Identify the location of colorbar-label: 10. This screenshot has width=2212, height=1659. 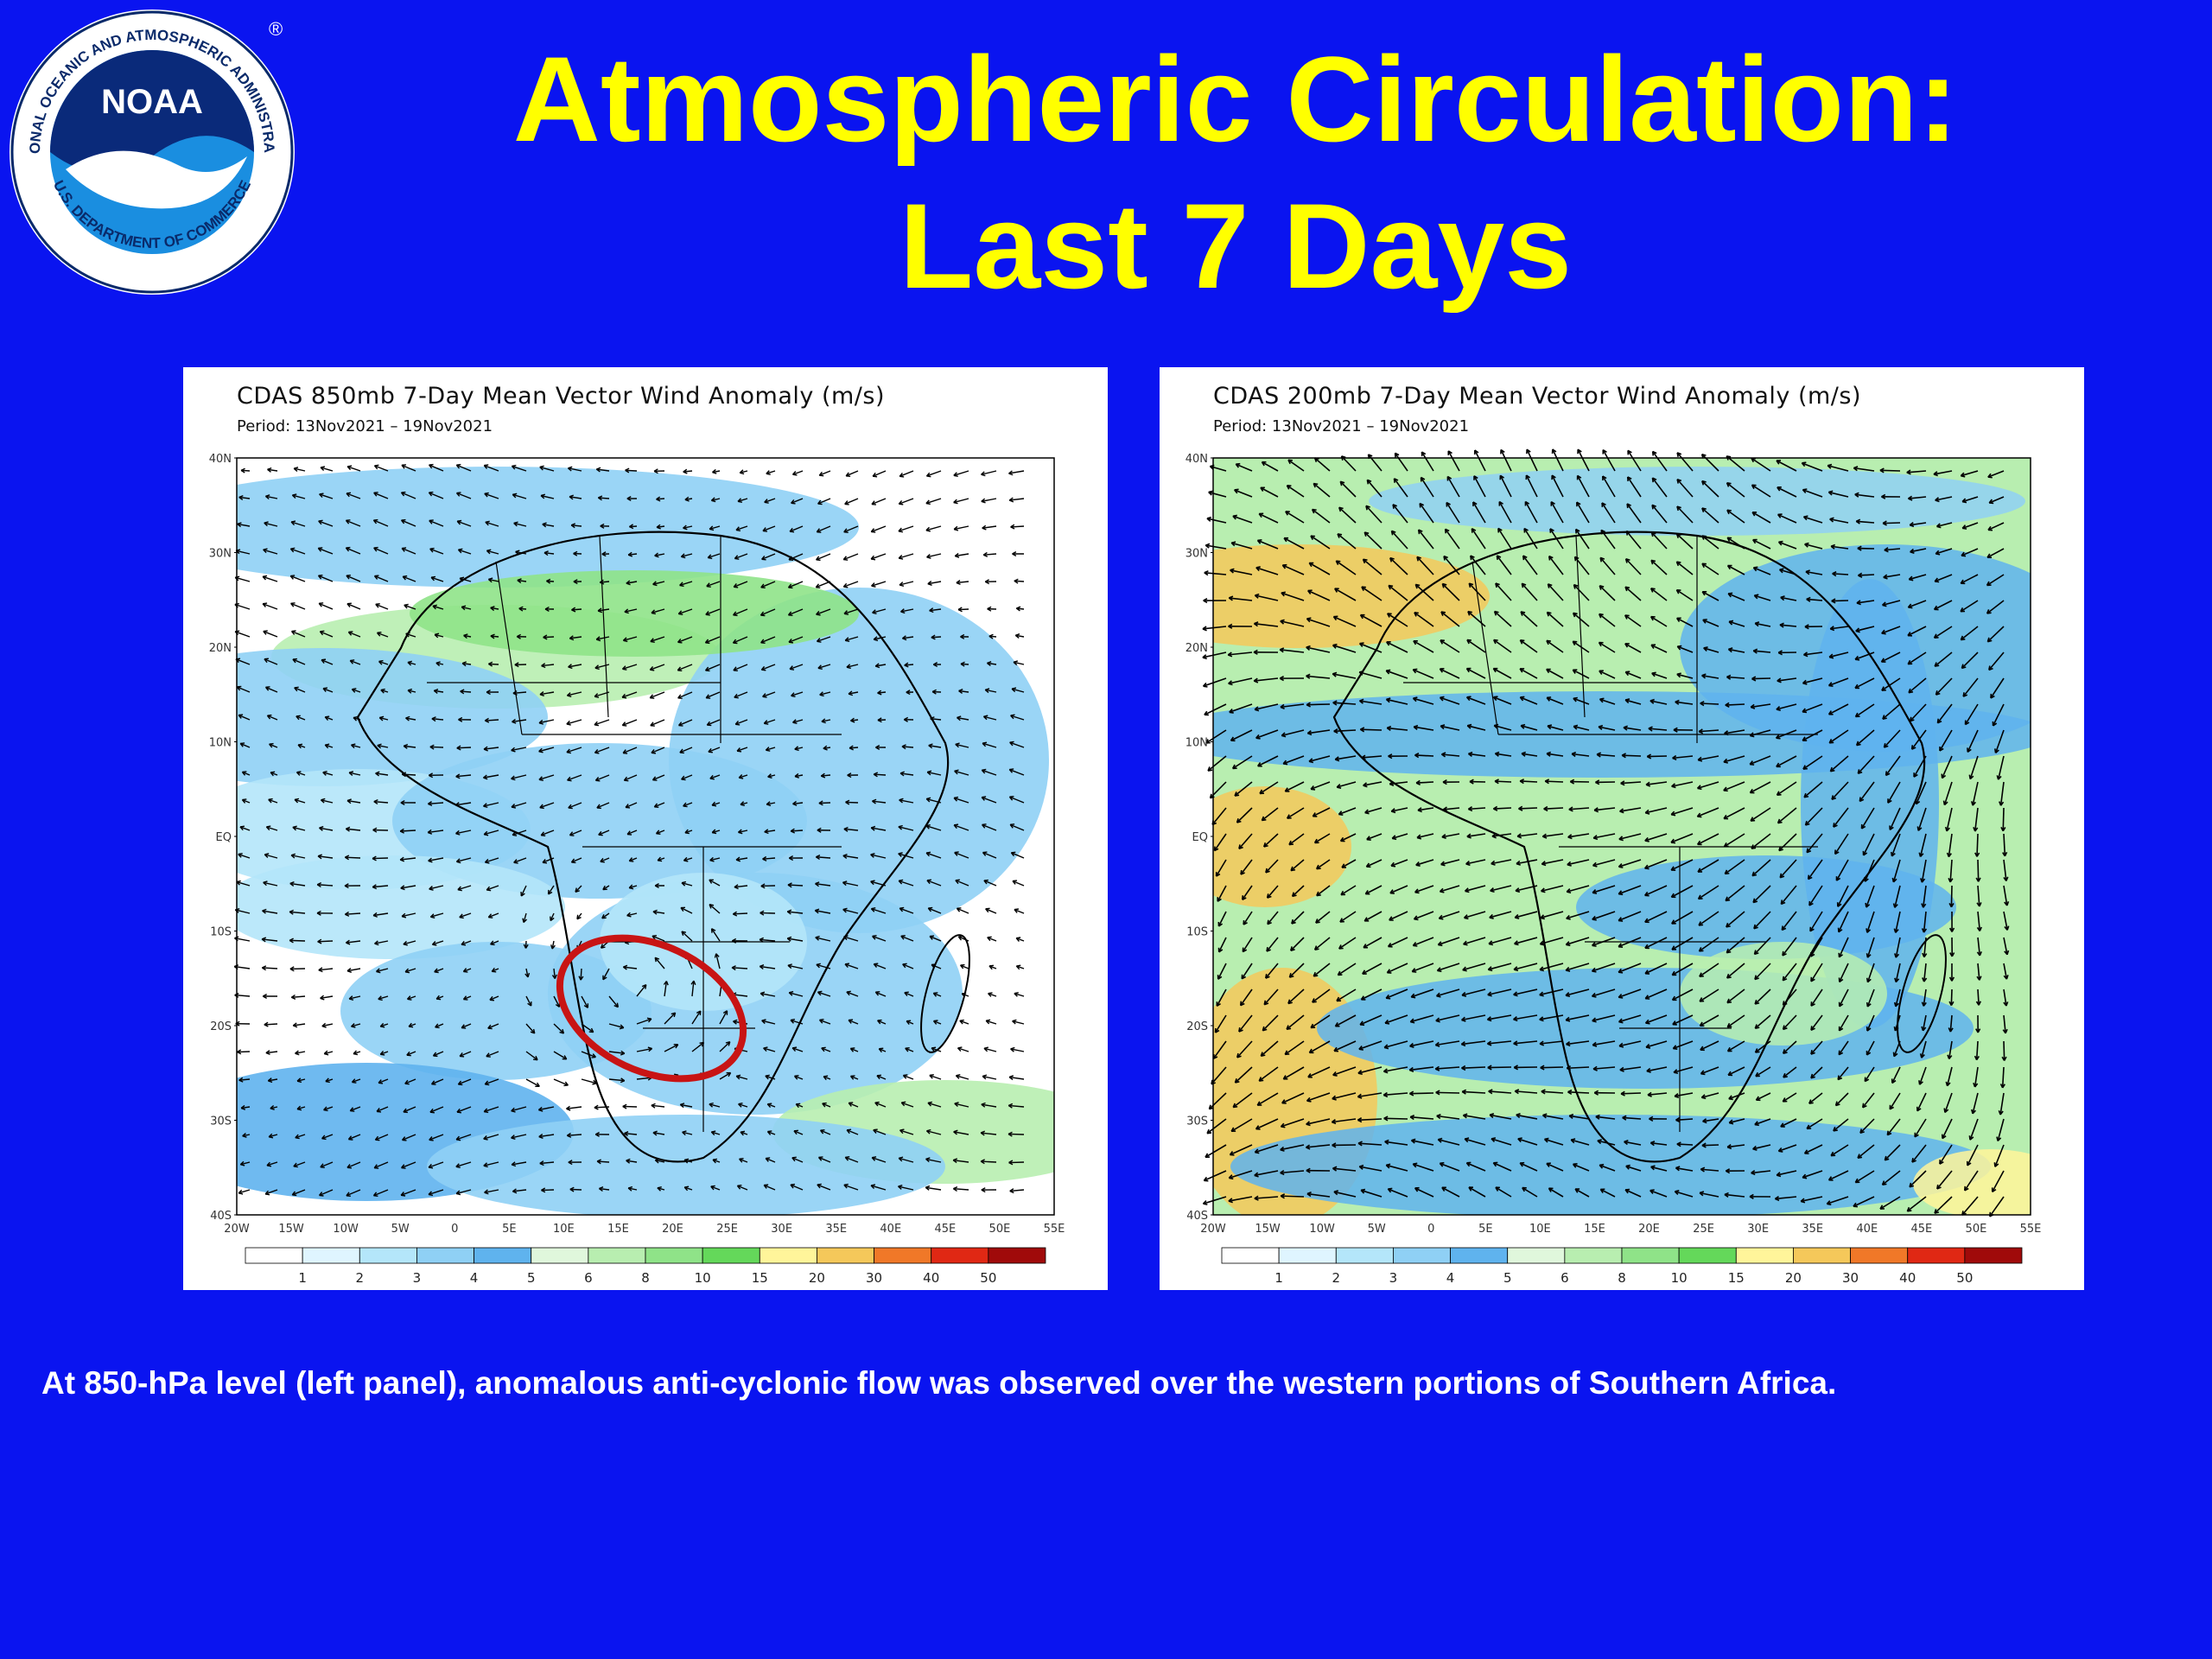
(703, 1278).